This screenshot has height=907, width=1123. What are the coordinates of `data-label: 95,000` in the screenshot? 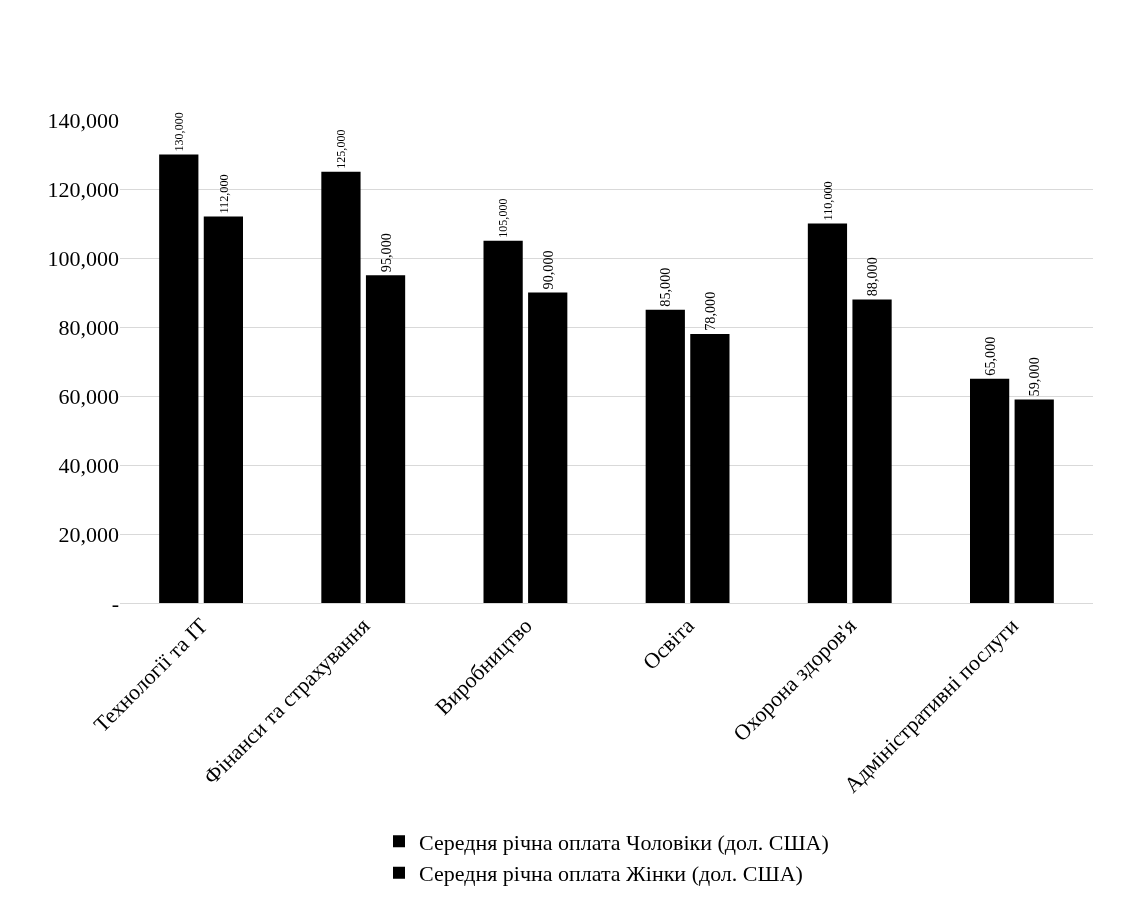 It's located at (385, 253).